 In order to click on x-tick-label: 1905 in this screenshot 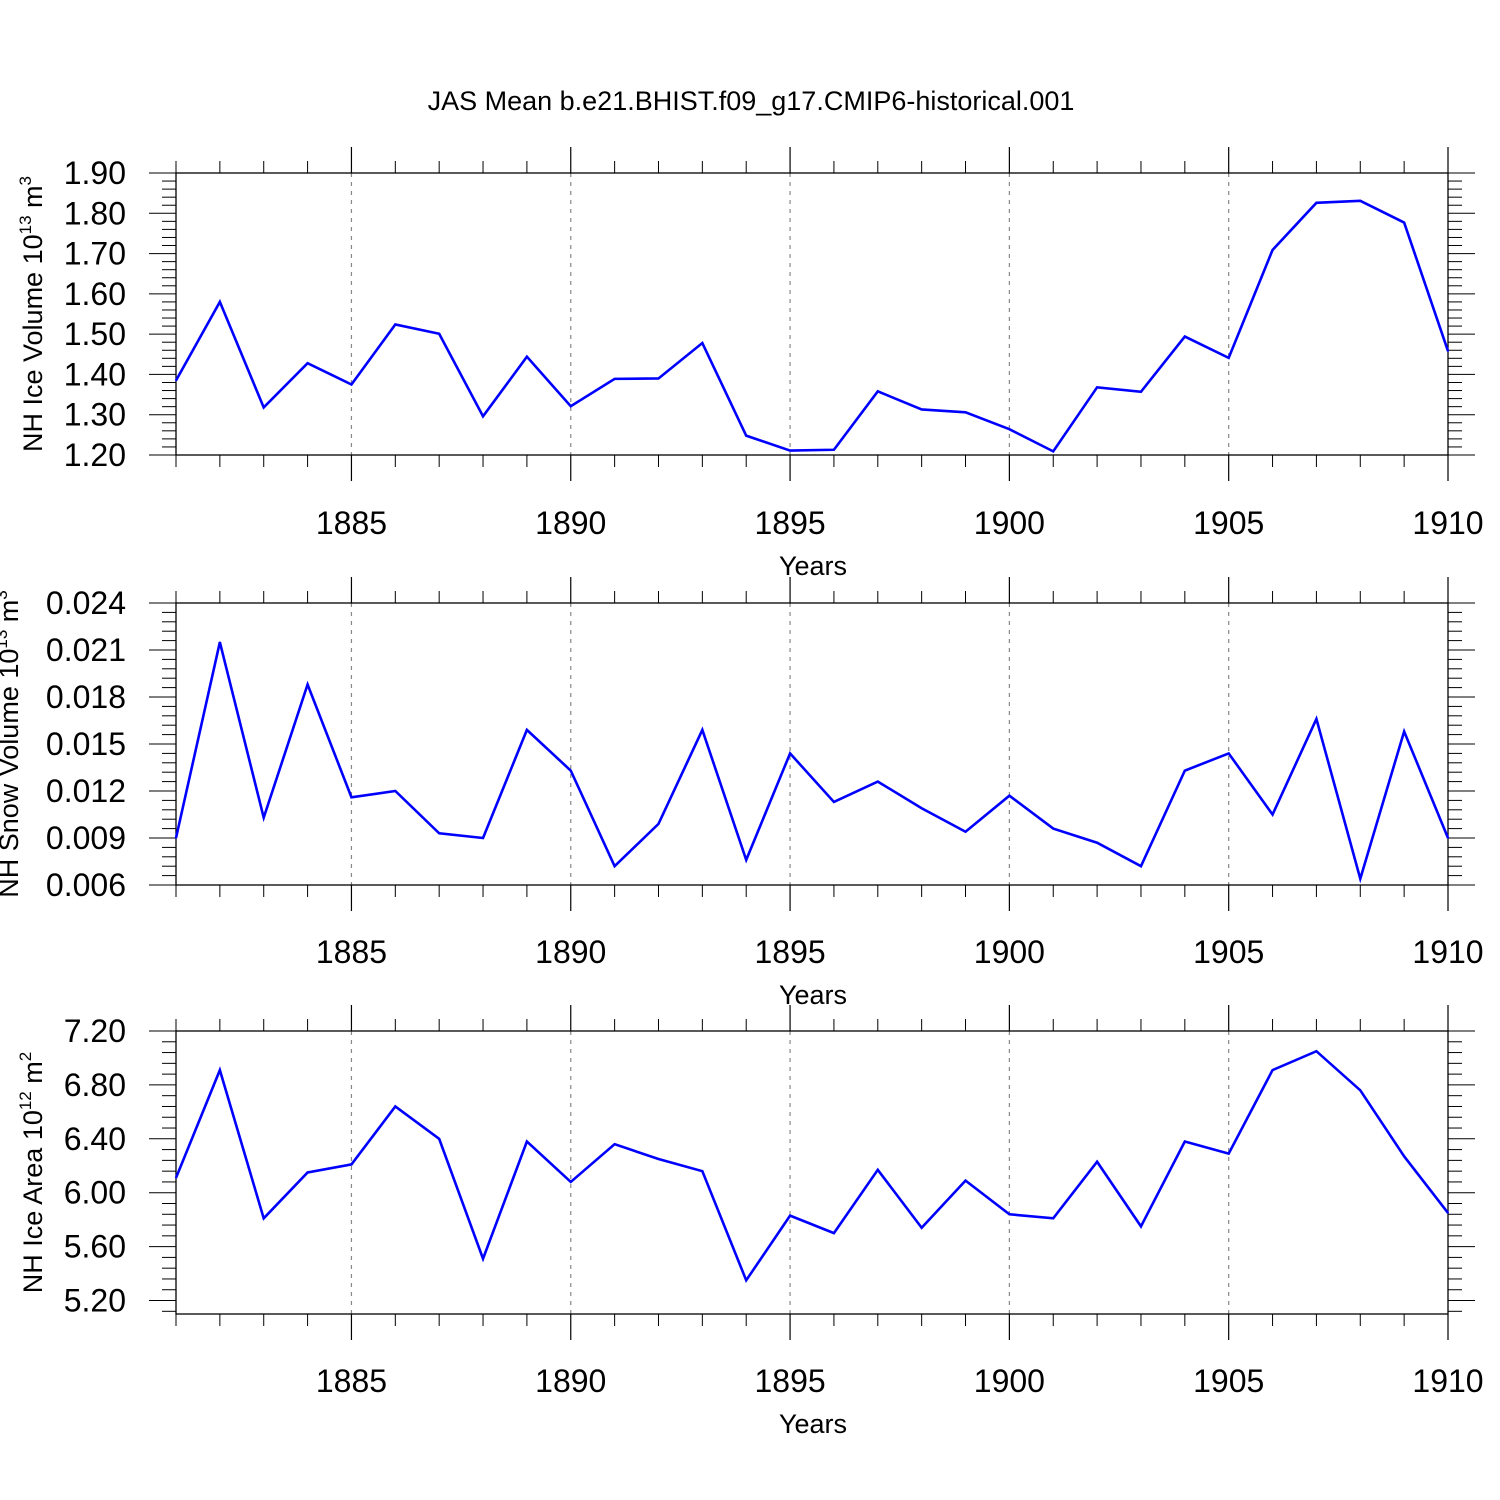, I will do `click(1228, 1381)`.